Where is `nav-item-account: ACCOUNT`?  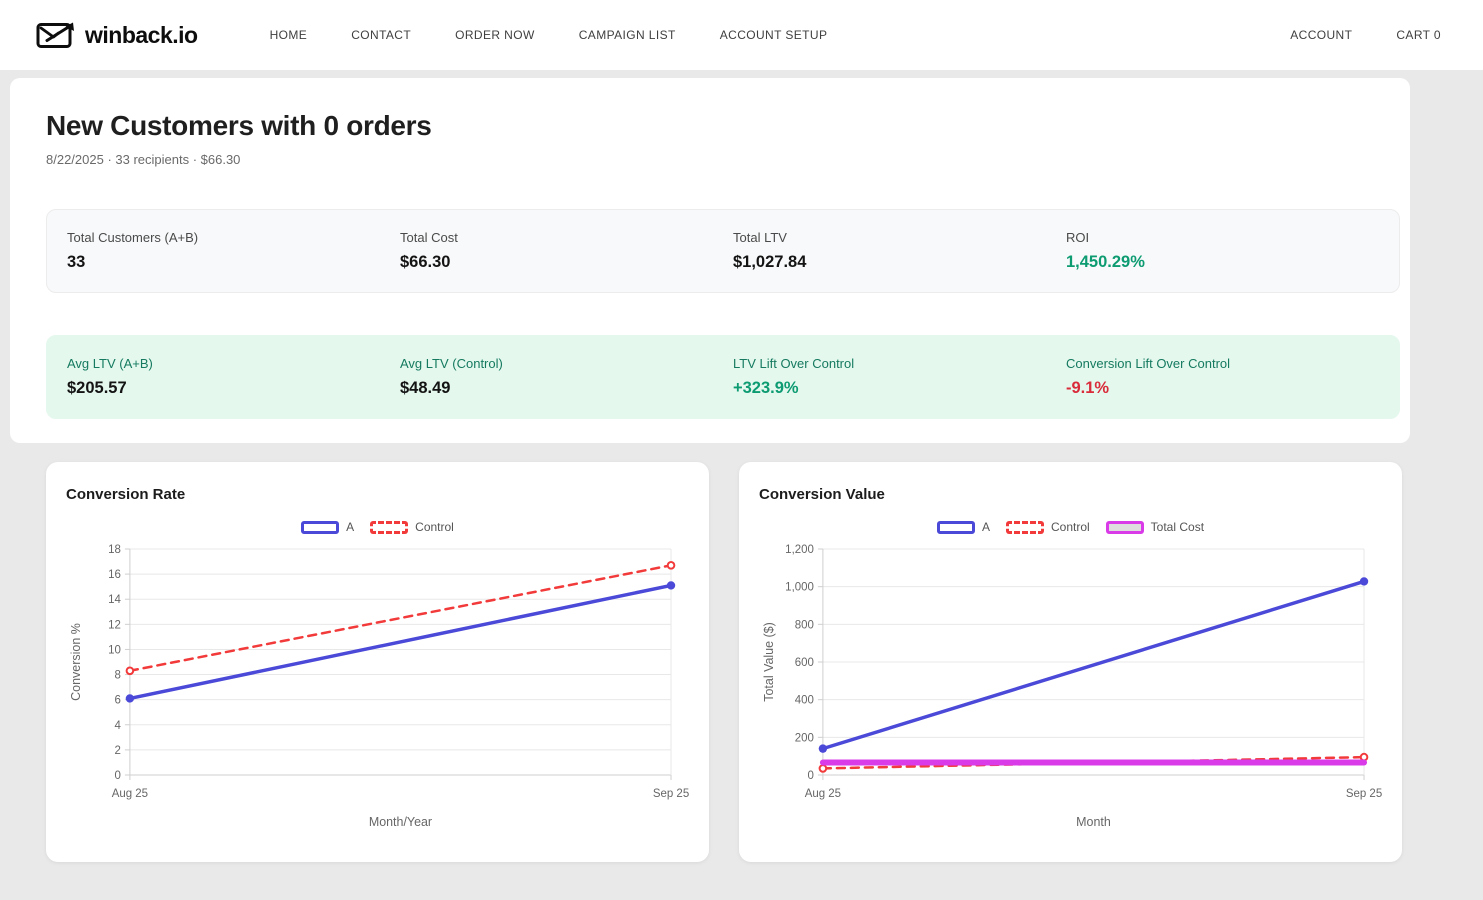
nav-item-account: ACCOUNT is located at coordinates (1321, 35).